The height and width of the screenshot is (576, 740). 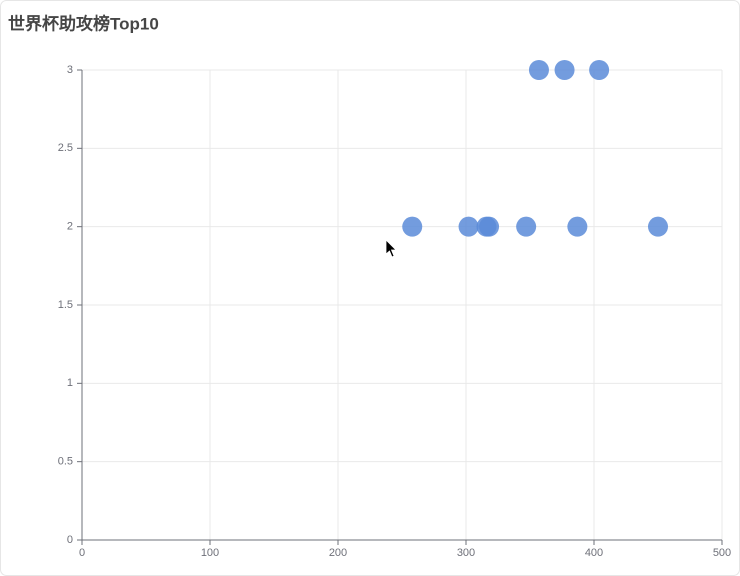 I want to click on x-tick-label: 100, so click(x=210, y=553).